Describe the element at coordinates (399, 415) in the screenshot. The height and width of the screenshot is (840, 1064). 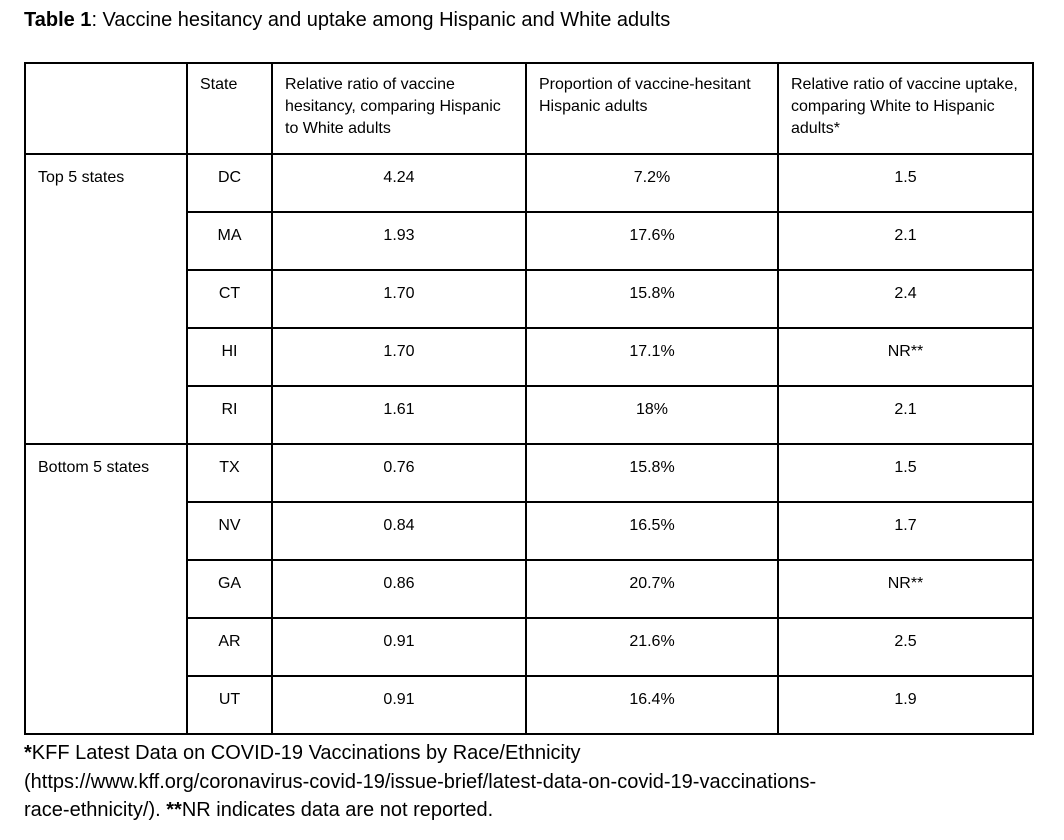
I see `hesitancy-ratio-cell: 1.61` at that location.